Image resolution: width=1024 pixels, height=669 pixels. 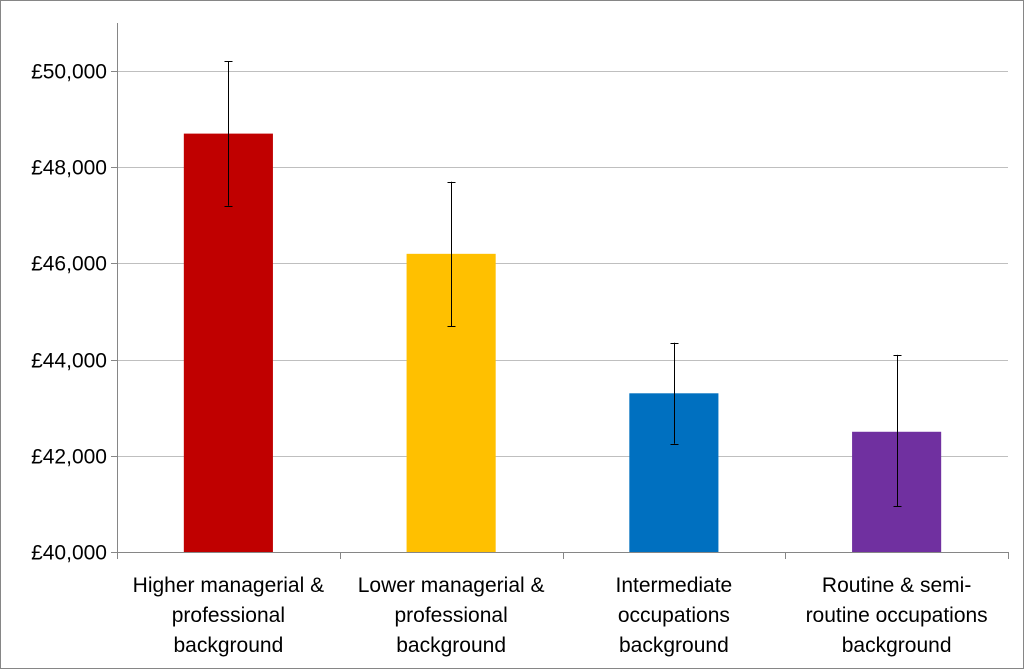 What do you see at coordinates (69, 361) in the screenshot?
I see `y-tick-label: £44,000` at bounding box center [69, 361].